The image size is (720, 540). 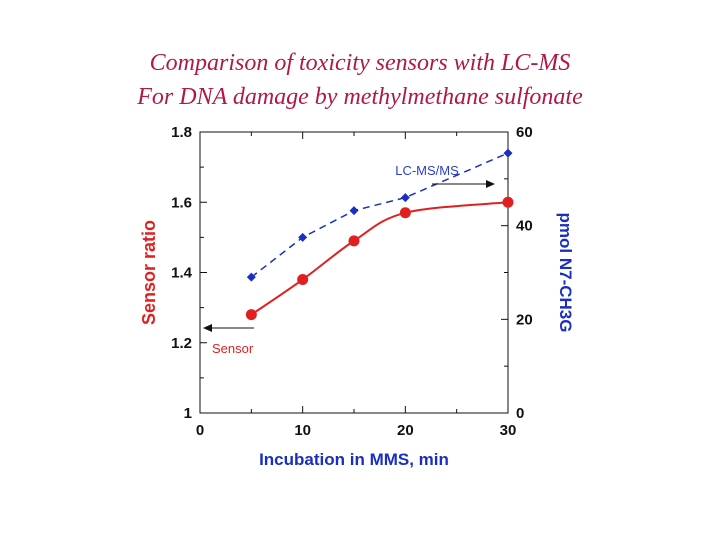 What do you see at coordinates (181, 343) in the screenshot?
I see `y-left-tick-label: 1.2` at bounding box center [181, 343].